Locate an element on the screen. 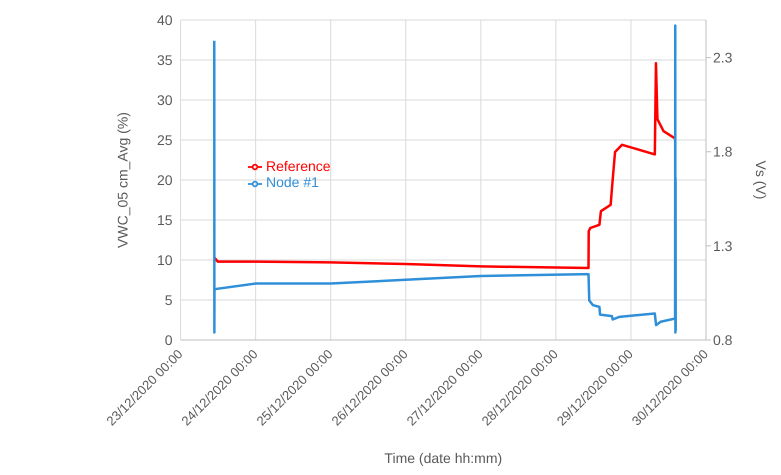  y2-tick-label: 0.8 is located at coordinates (723, 340).